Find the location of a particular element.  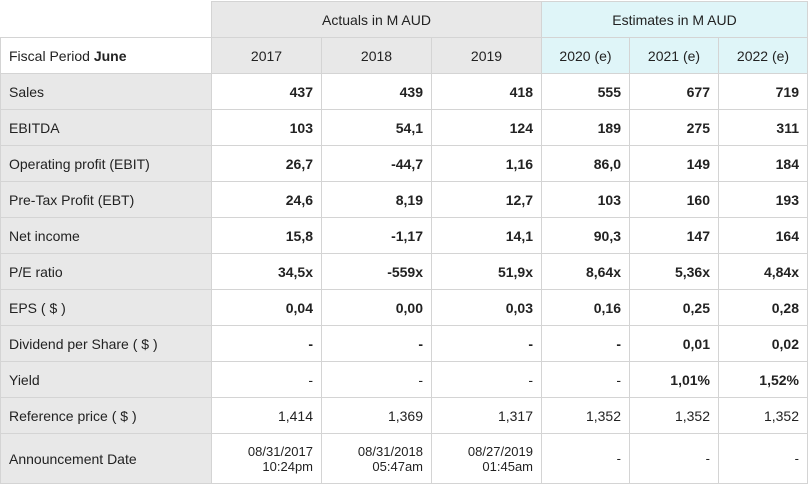

announcement-time: 01:45am is located at coordinates (507, 466).